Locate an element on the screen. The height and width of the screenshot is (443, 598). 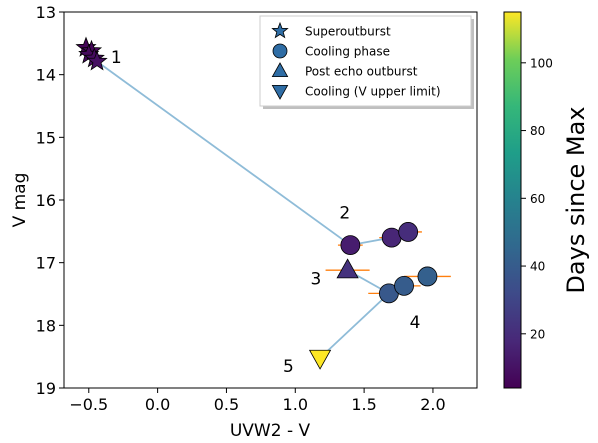
data-point-triangle-up is located at coordinates (347, 268).